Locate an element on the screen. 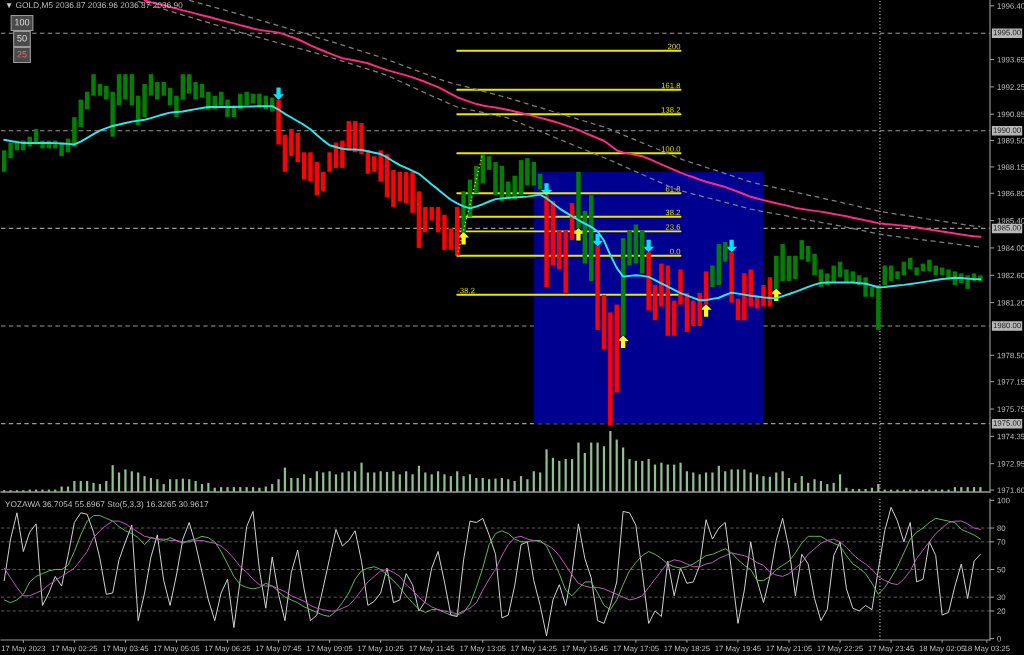 The image size is (1024, 655). annotation: 100 is located at coordinates (22, 22).